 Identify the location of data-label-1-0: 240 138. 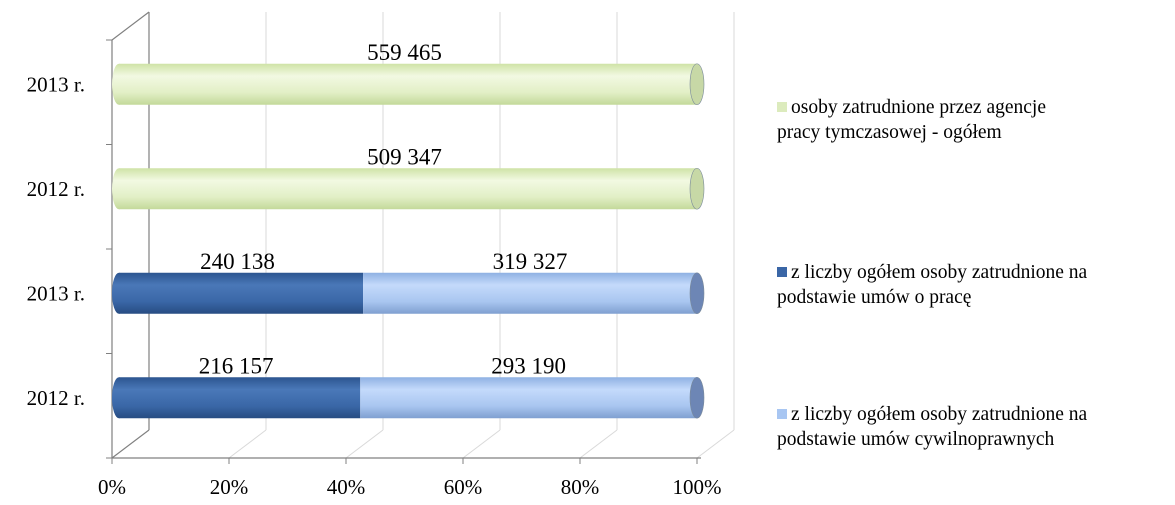
(237, 261).